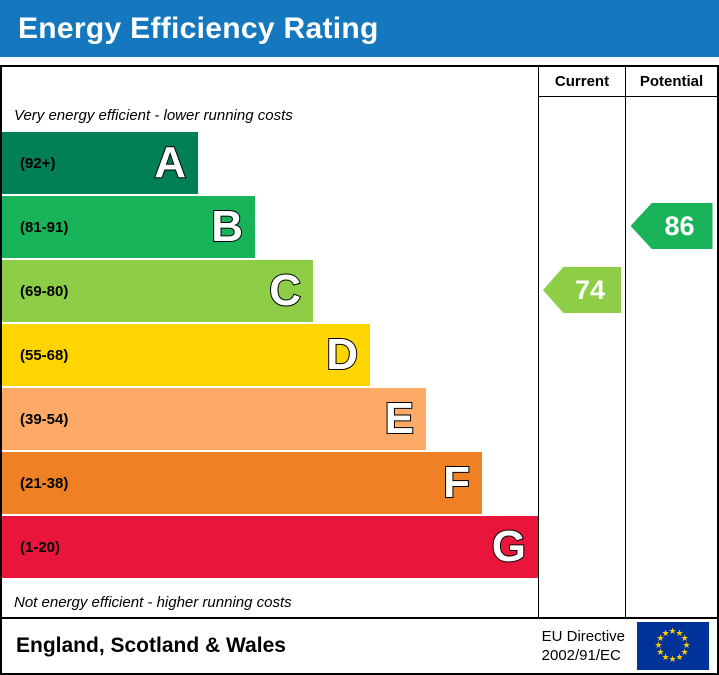  What do you see at coordinates (285, 290) in the screenshot?
I see `band-letter-c: C` at bounding box center [285, 290].